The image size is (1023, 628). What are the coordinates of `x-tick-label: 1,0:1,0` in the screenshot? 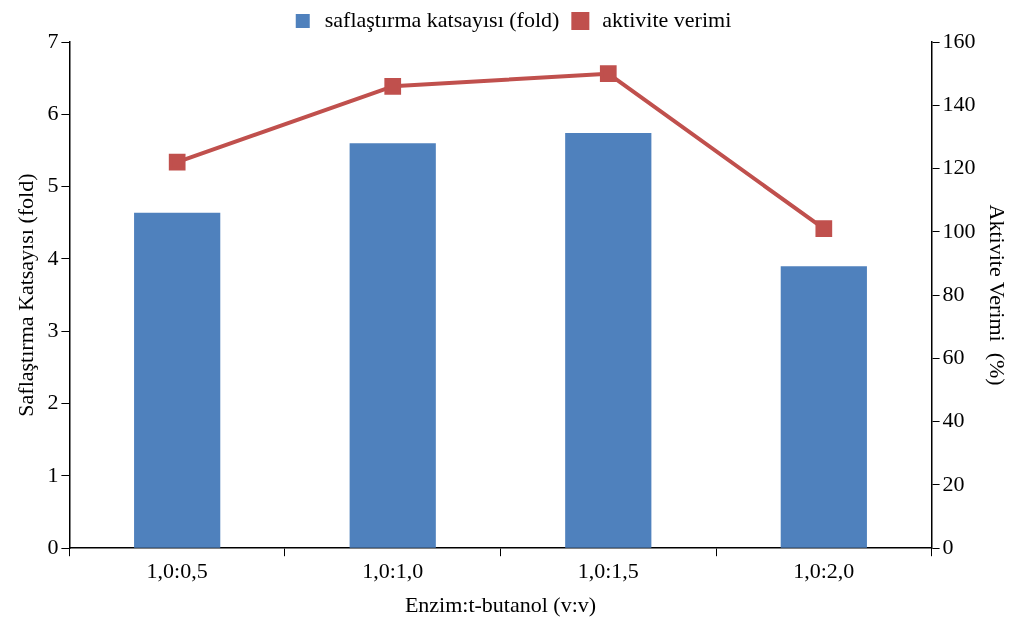 It's located at (393, 571).